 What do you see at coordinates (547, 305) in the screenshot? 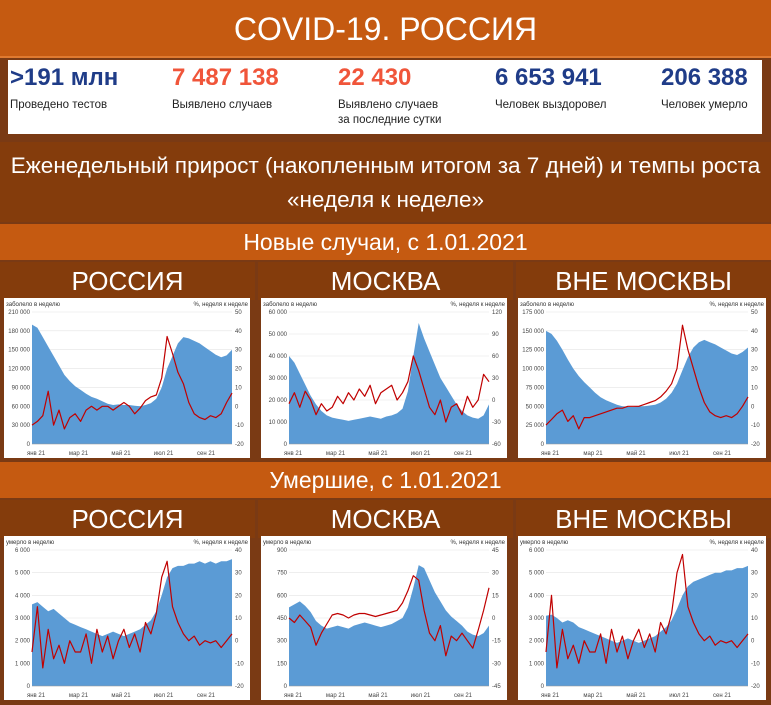
I see `y-axis-label: заболело в неделю` at bounding box center [547, 305].